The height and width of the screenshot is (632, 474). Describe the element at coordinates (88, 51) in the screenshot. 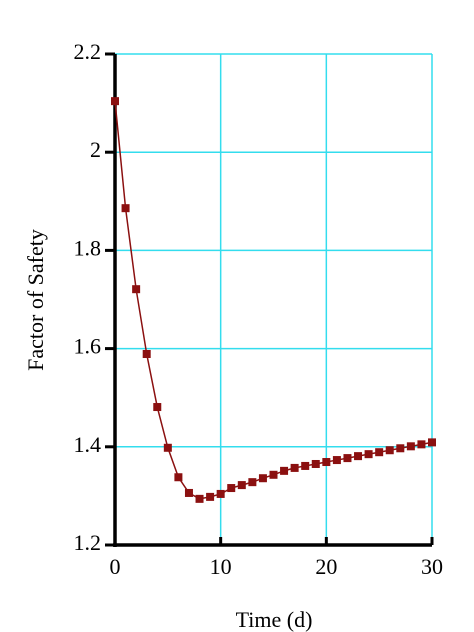

I see `y-tick-label: 2.2` at that location.